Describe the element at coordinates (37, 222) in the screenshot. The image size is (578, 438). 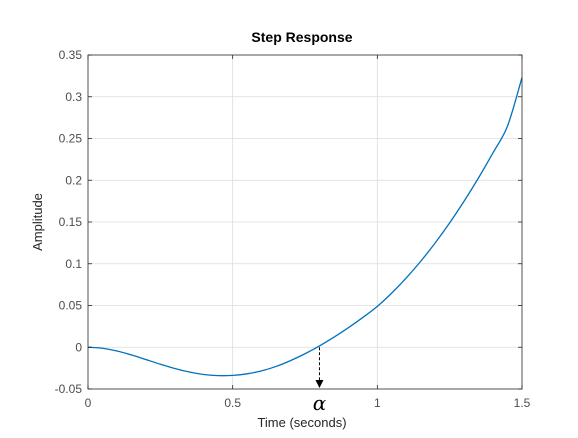
I see `y-axis-label: Amplitude` at that location.